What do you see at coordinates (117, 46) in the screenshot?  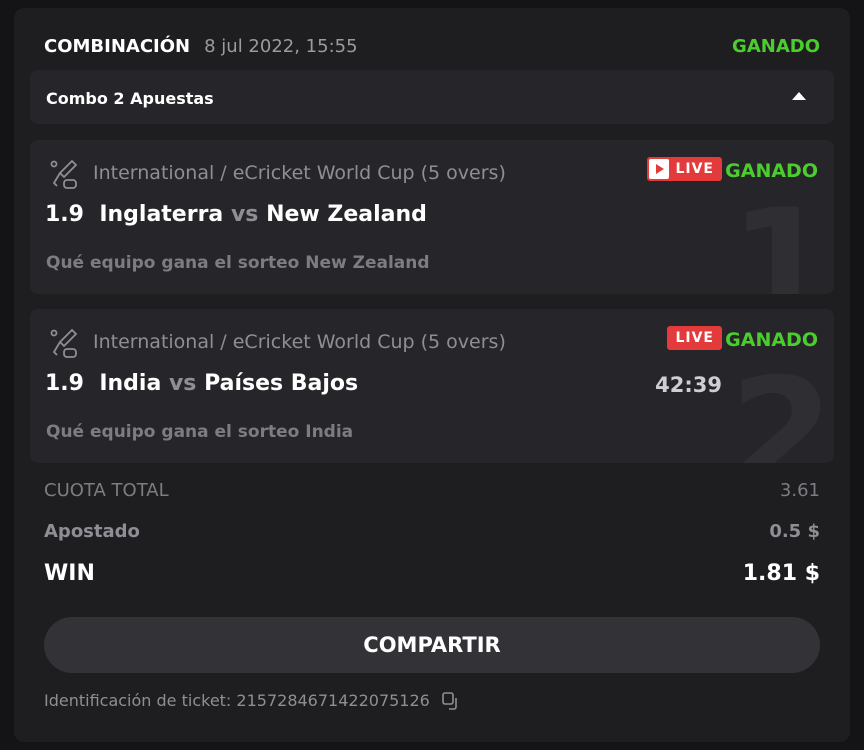 I see `bet-type: COMBINACIÓN` at bounding box center [117, 46].